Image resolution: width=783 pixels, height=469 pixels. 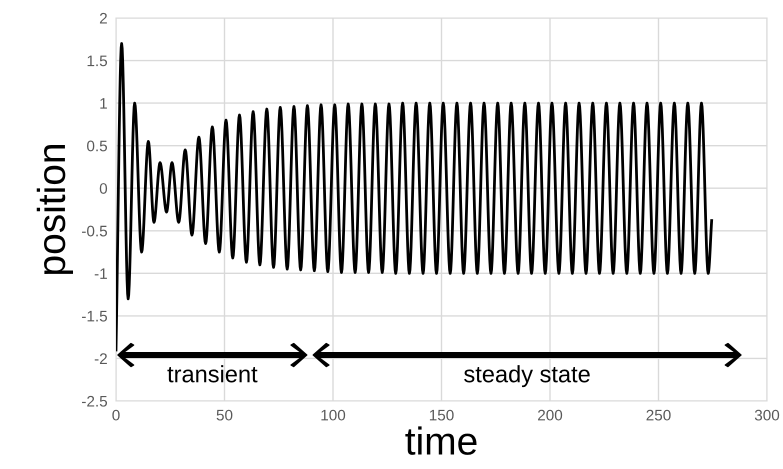 I want to click on annotation: transient, so click(x=212, y=373).